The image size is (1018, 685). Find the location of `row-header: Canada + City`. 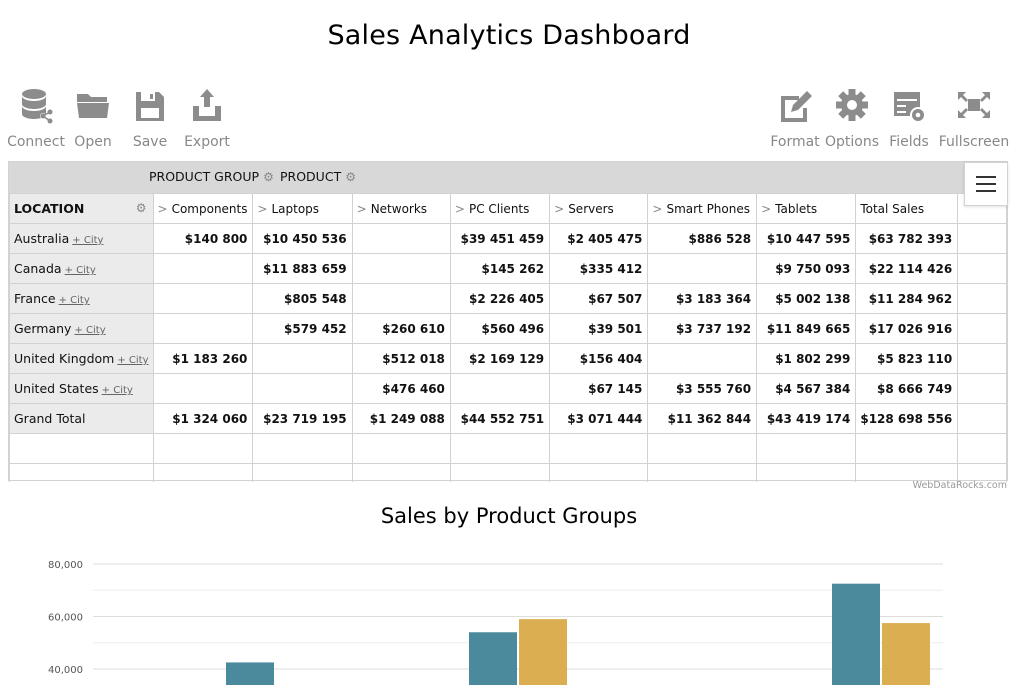

row-header: Canada + City is located at coordinates (81, 268).